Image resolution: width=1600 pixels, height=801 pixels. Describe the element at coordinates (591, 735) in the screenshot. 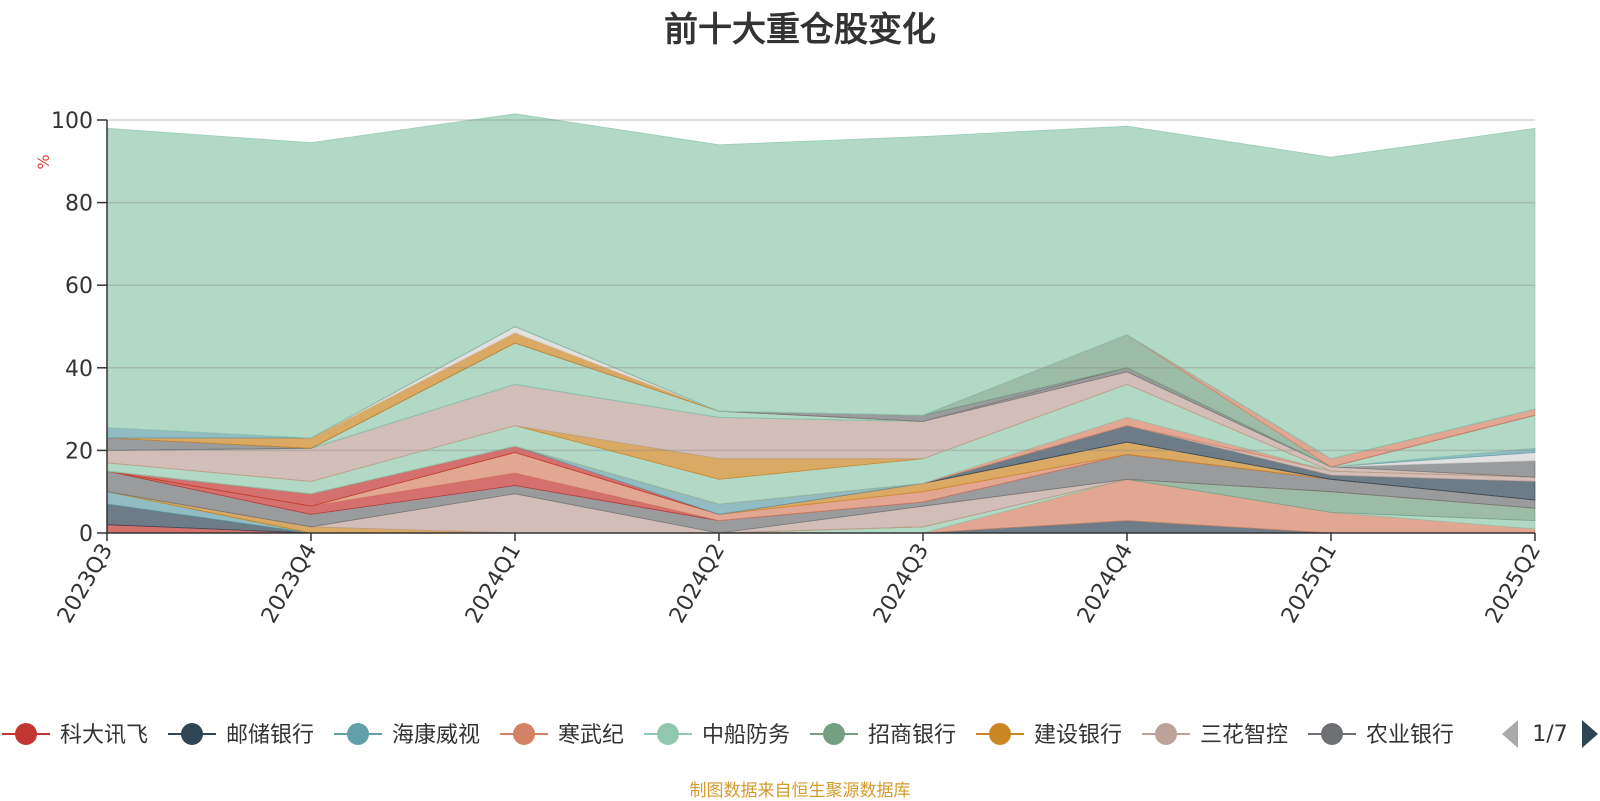

I see `legend-label: 寒武纪` at that location.